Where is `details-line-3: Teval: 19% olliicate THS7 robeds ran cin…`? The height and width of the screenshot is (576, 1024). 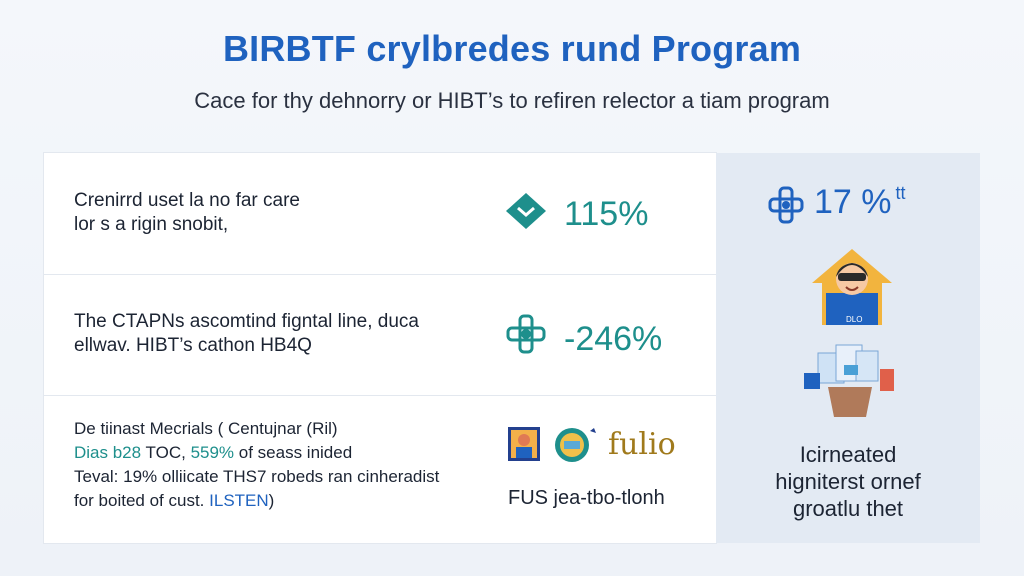
details-line-3: Teval: 19% olliicate THS7 robeds ran cin… is located at coordinates (257, 476).